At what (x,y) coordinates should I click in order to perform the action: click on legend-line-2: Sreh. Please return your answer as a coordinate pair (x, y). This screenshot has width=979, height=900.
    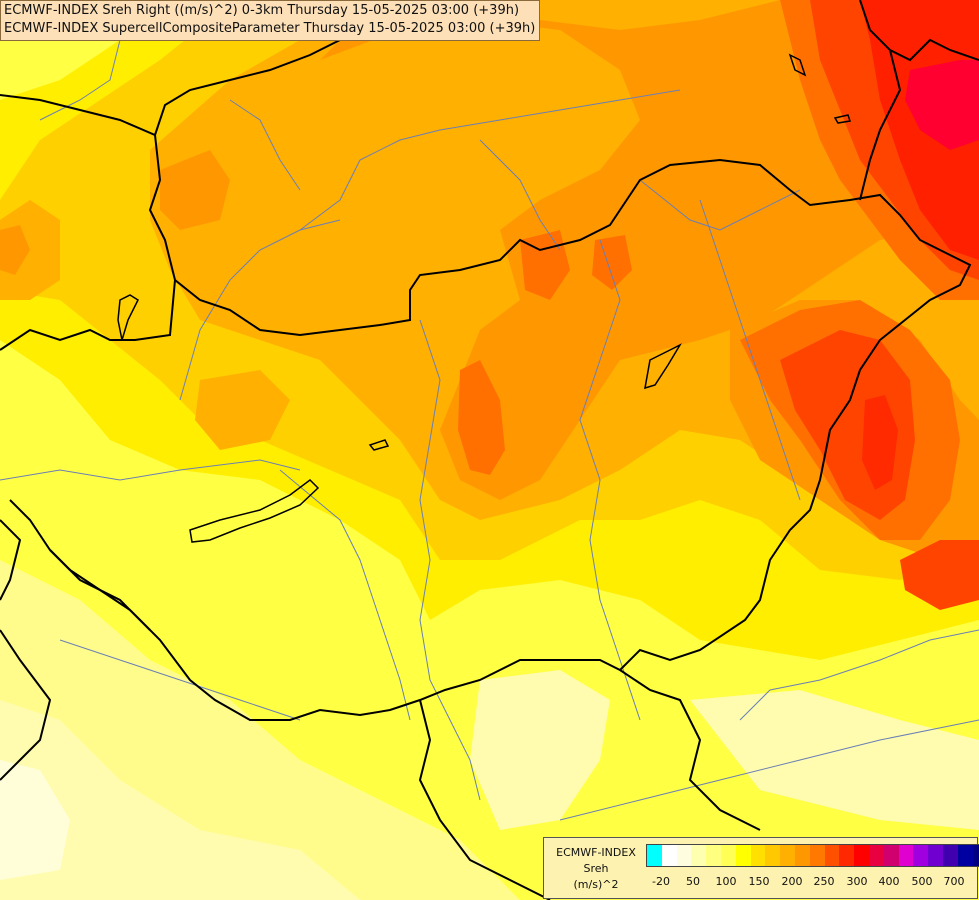
    Looking at the image, I should click on (596, 868).